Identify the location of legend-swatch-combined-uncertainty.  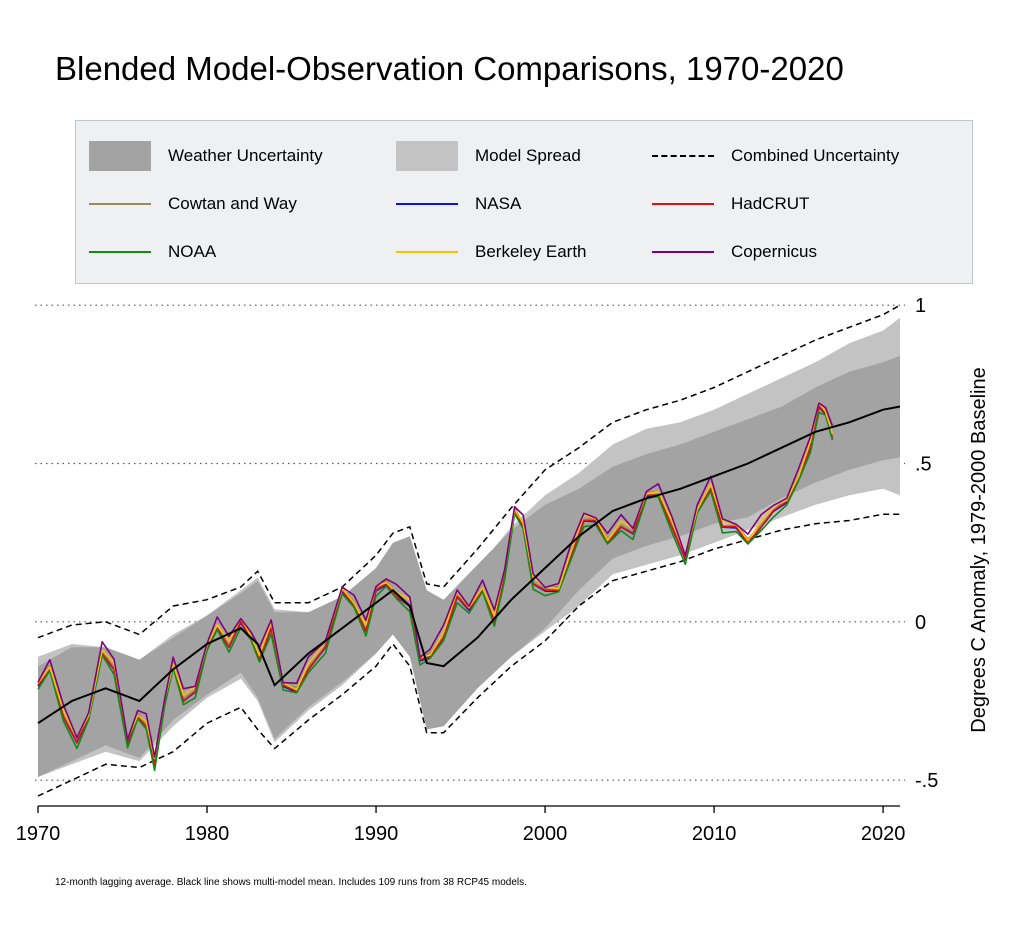
(683, 156).